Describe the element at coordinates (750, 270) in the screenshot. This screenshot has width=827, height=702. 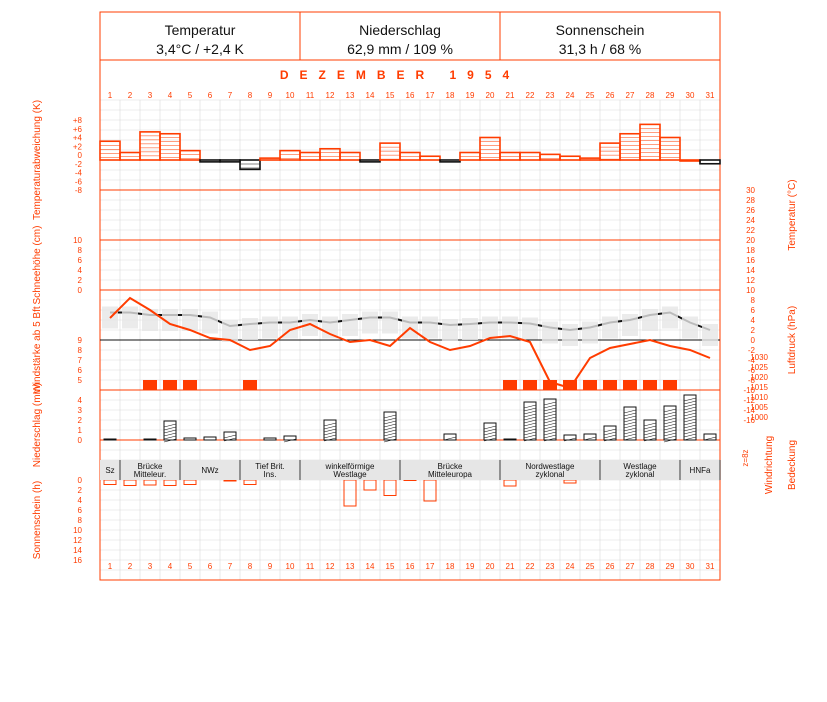
I see `tick-temperature: 14` at that location.